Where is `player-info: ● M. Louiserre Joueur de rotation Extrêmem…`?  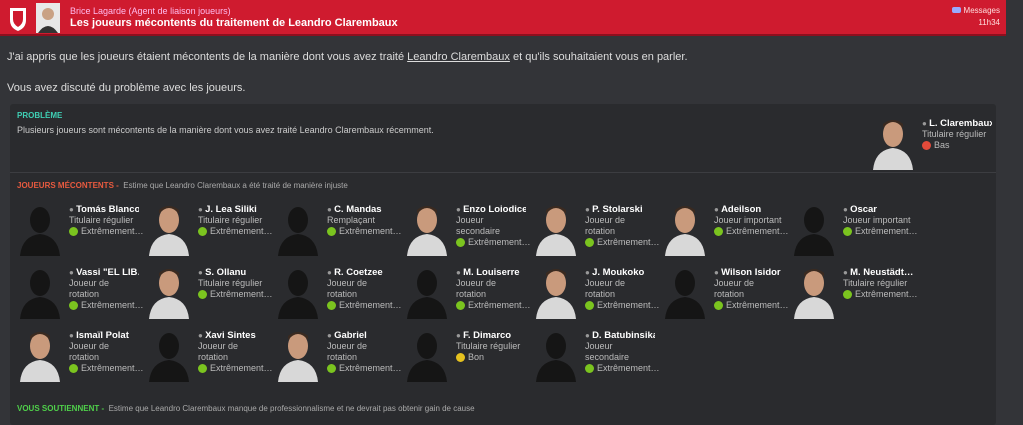 player-info: ● M. Louiserre Joueur de rotation Extrêmem… is located at coordinates (493, 289).